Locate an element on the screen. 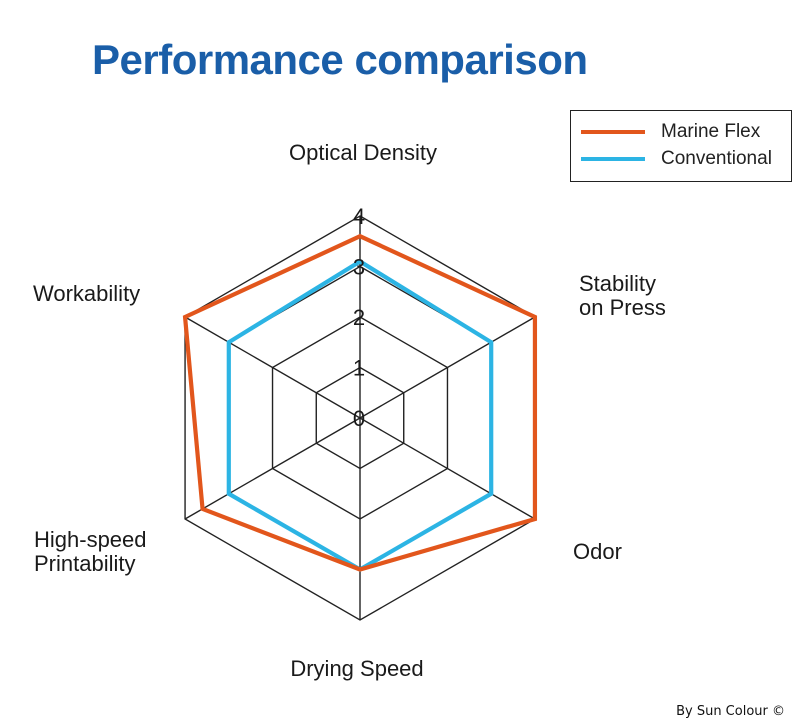  legend-swatch-conventional is located at coordinates (613, 159).